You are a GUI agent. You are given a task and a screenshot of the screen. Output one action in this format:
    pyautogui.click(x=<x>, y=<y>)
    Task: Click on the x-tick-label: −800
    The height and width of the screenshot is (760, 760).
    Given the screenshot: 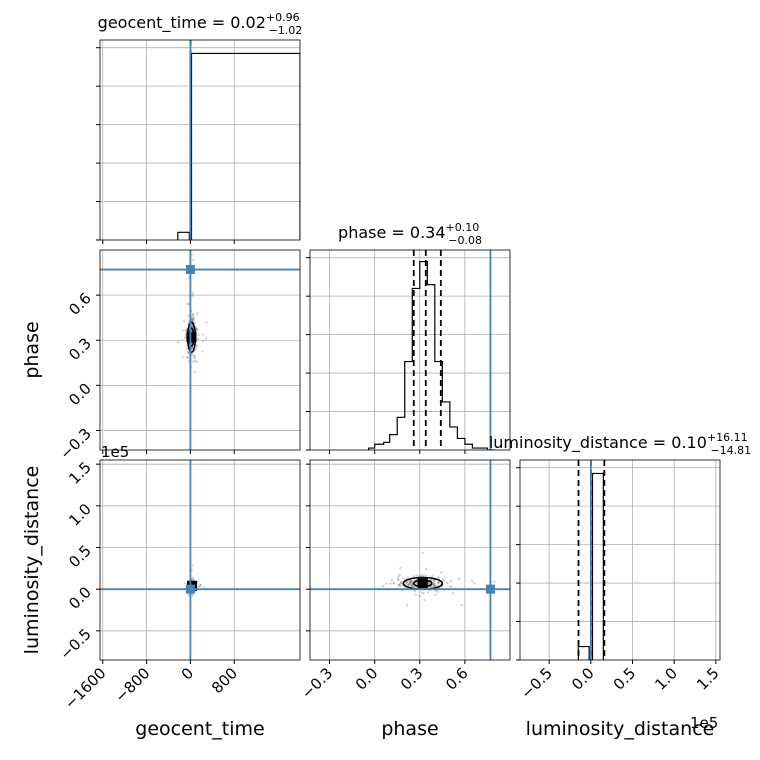 What is the action you would take?
    pyautogui.click(x=133, y=685)
    